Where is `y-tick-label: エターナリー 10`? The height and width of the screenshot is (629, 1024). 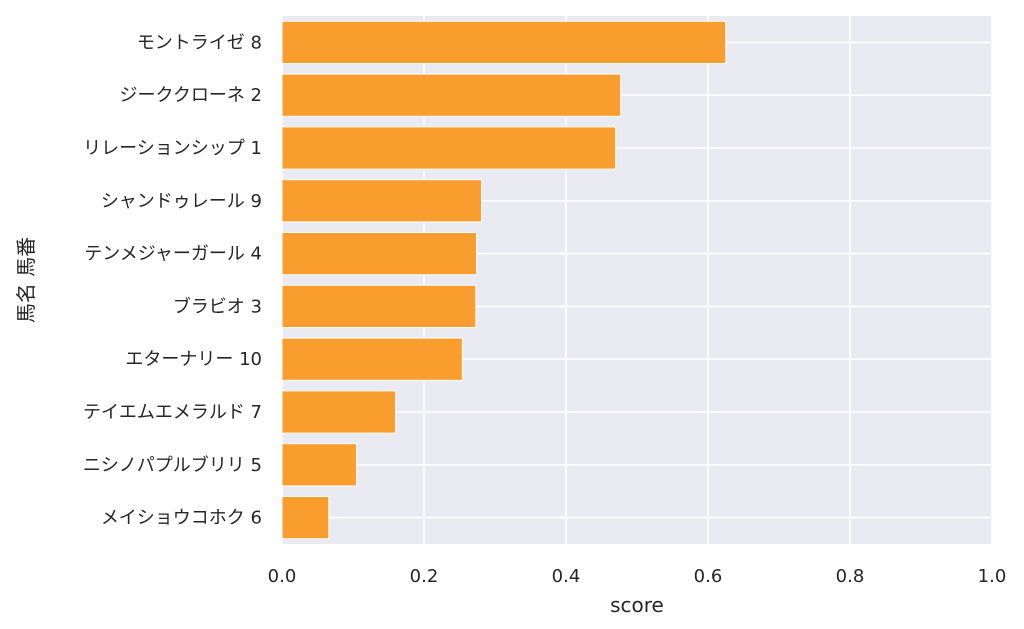 y-tick-label: エターナリー 10 is located at coordinates (193, 359).